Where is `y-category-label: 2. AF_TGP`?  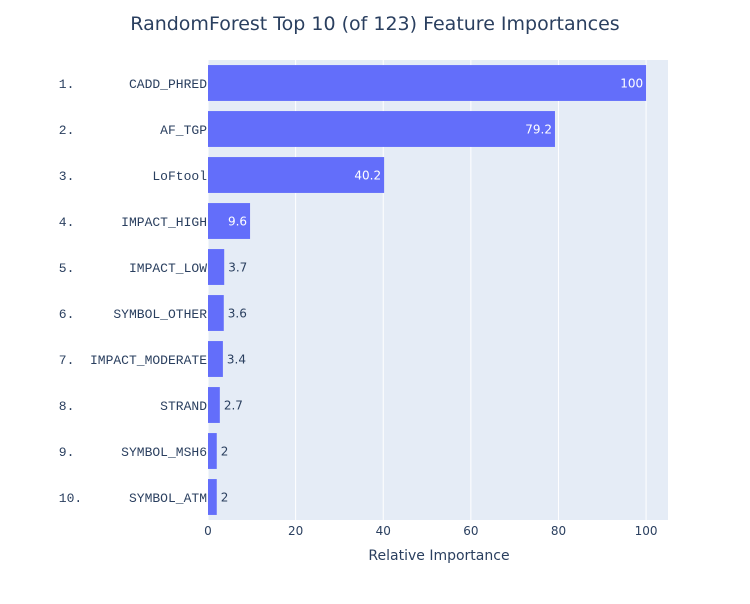 y-category-label: 2. AF_TGP is located at coordinates (133, 130).